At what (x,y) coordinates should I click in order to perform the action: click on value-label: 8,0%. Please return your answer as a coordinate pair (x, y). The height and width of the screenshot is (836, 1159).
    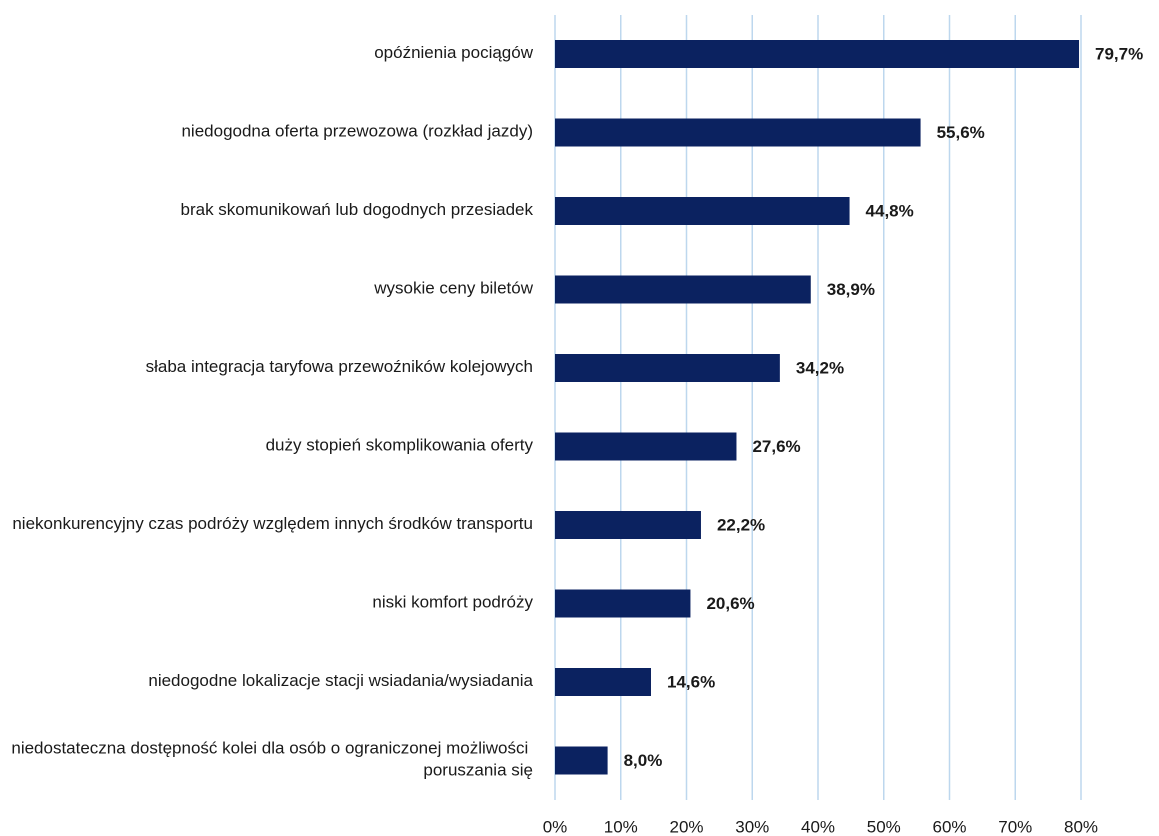
    Looking at the image, I should click on (643, 760).